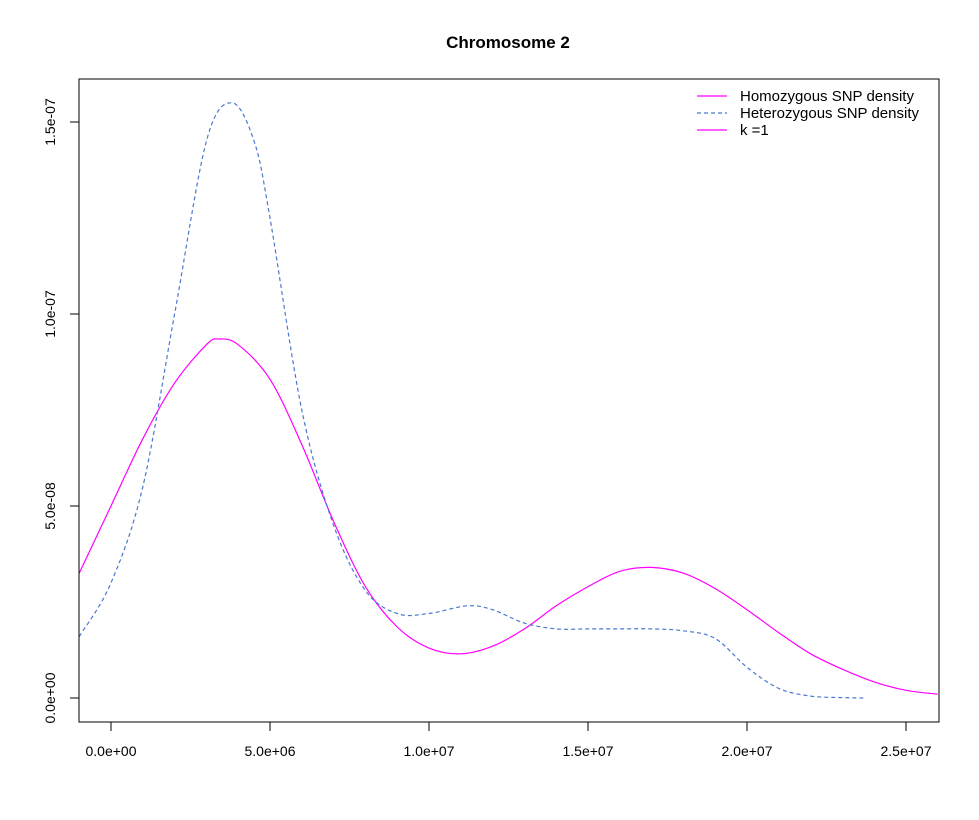 Image resolution: width=979 pixels, height=820 pixels. Describe the element at coordinates (829, 113) in the screenshot. I see `legend-label: Heterozygous SNP density` at that location.